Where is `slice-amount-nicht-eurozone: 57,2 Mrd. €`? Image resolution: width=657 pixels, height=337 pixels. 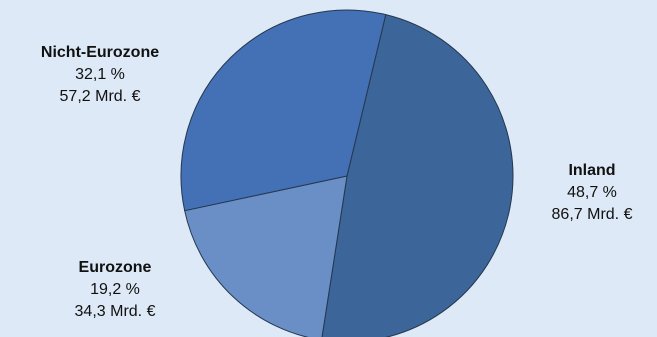
slice-amount-nicht-eurozone: 57,2 Mrd. € is located at coordinates (100, 96).